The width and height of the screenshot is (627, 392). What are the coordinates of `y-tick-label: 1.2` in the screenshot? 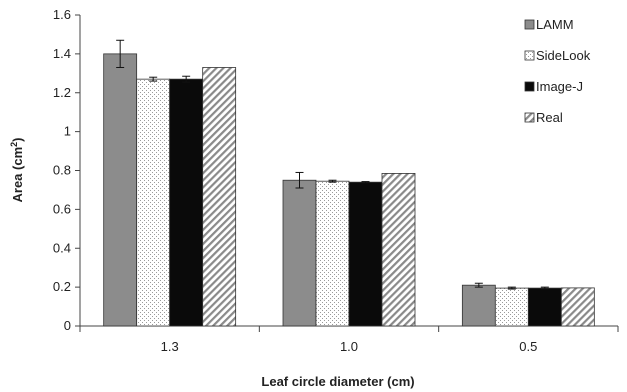 It's located at (62, 92).